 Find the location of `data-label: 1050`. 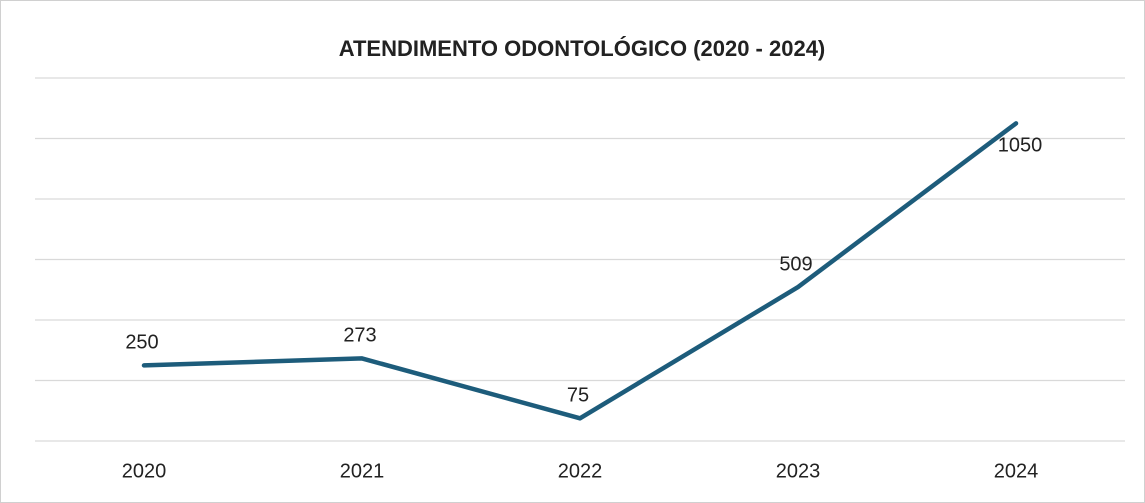

data-label: 1050 is located at coordinates (1020, 146).